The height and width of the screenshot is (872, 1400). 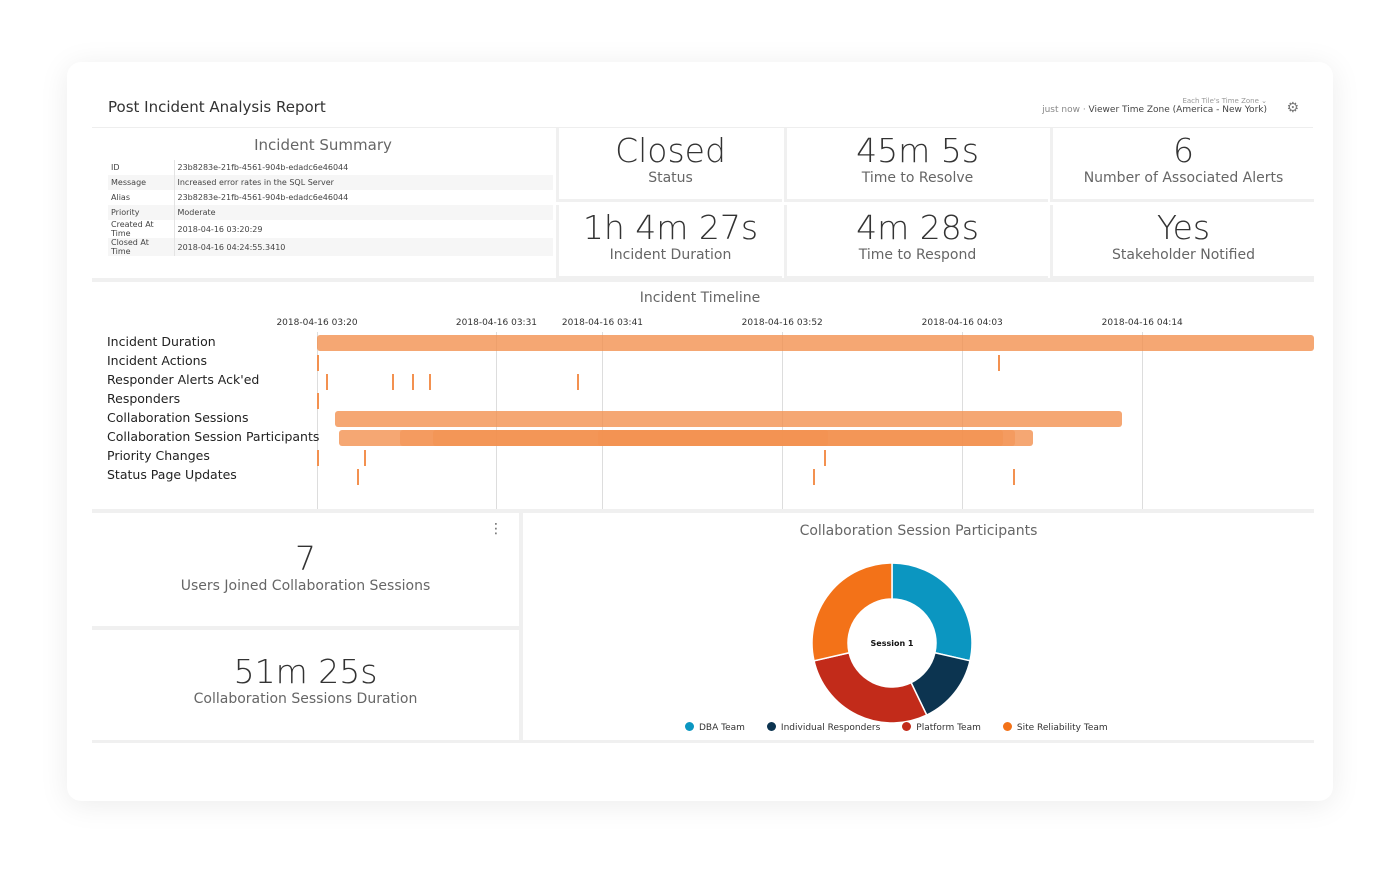 What do you see at coordinates (1061, 110) in the screenshot?
I see `refresh-time: just now` at bounding box center [1061, 110].